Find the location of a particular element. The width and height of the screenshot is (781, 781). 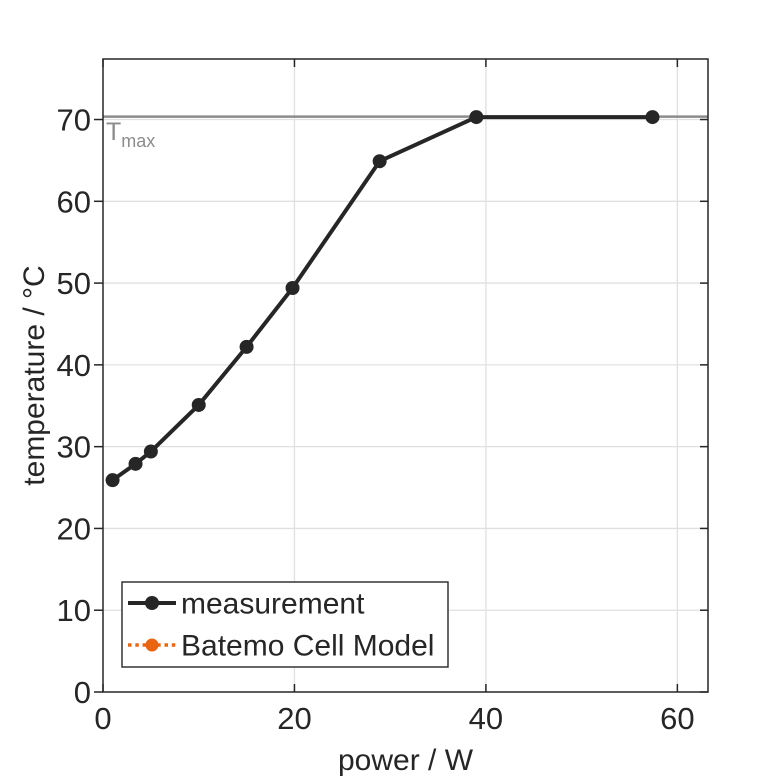

y-tick-label: 40 is located at coordinates (74, 365).